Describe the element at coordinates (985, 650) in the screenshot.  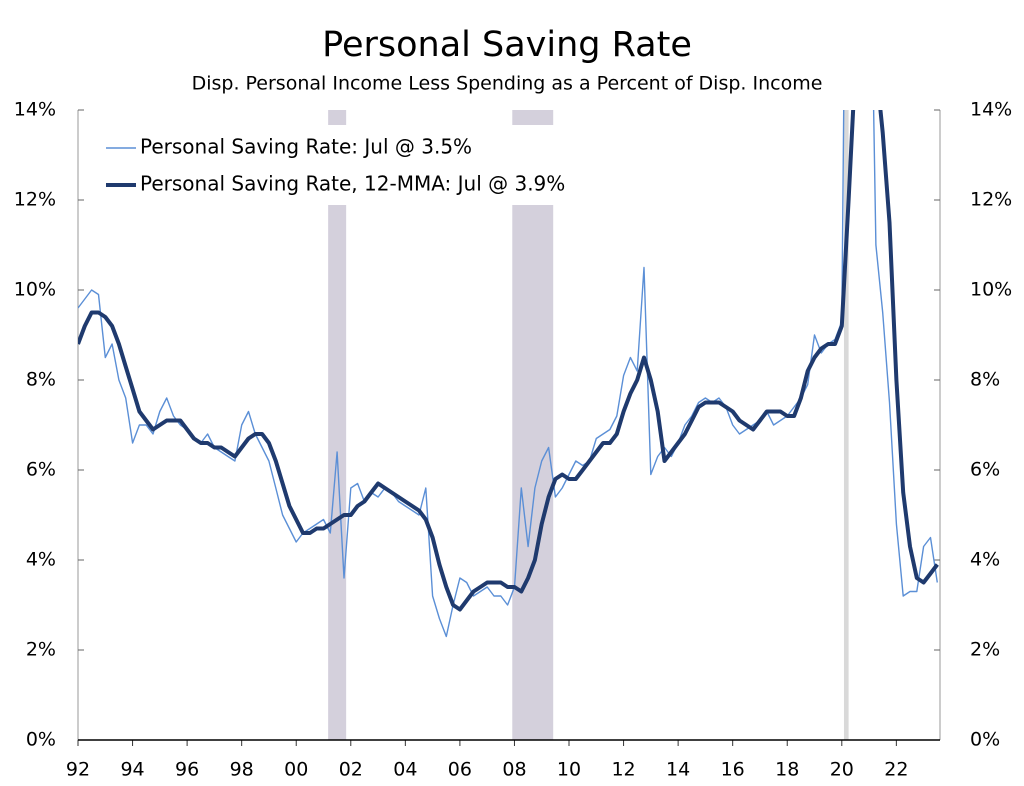
I see `y2-tick-label: 2%` at that location.